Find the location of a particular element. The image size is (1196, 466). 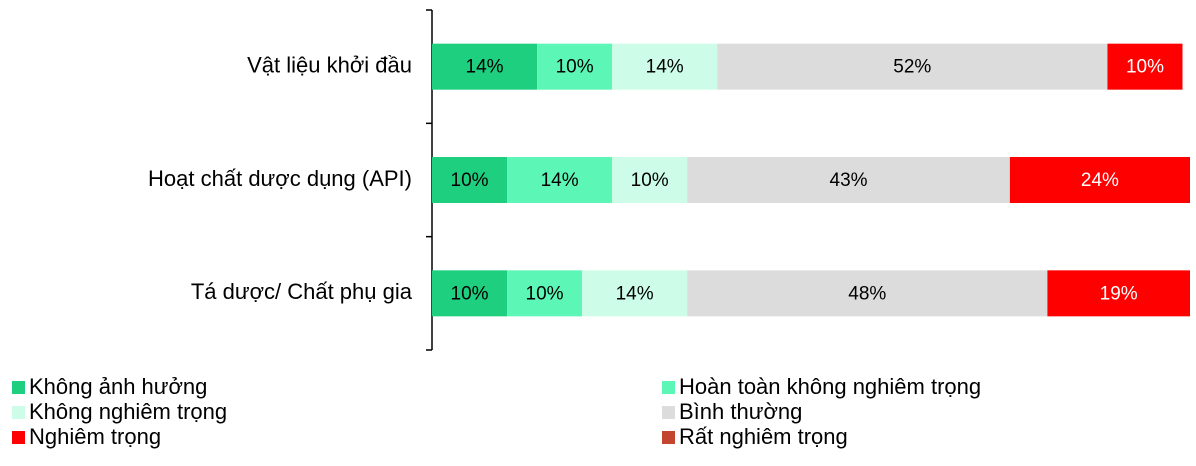

value-label: 48% is located at coordinates (867, 293).